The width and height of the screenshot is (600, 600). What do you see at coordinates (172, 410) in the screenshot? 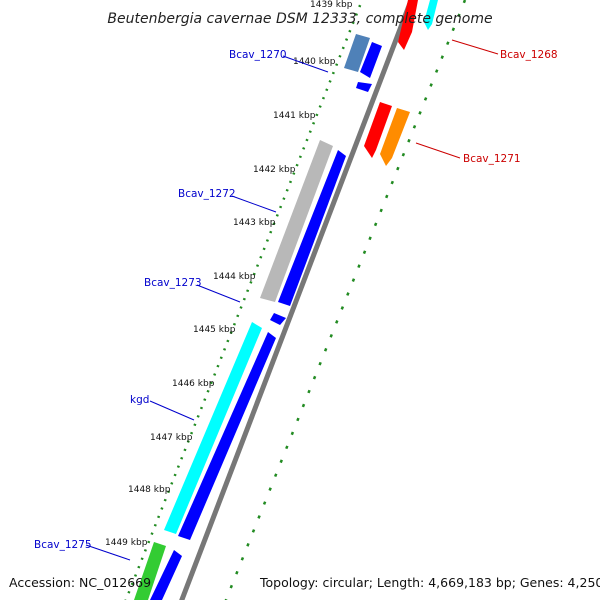
I see `leader-kgd` at bounding box center [172, 410].